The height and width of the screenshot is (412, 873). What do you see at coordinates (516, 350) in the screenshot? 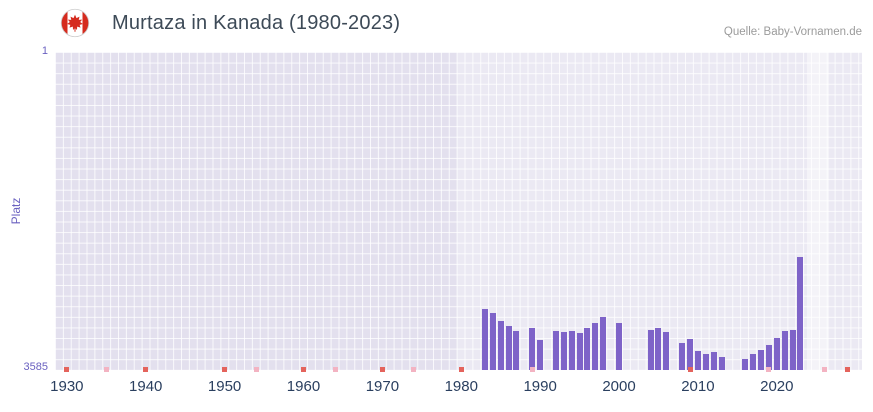
I see `bar-1987` at bounding box center [516, 350].